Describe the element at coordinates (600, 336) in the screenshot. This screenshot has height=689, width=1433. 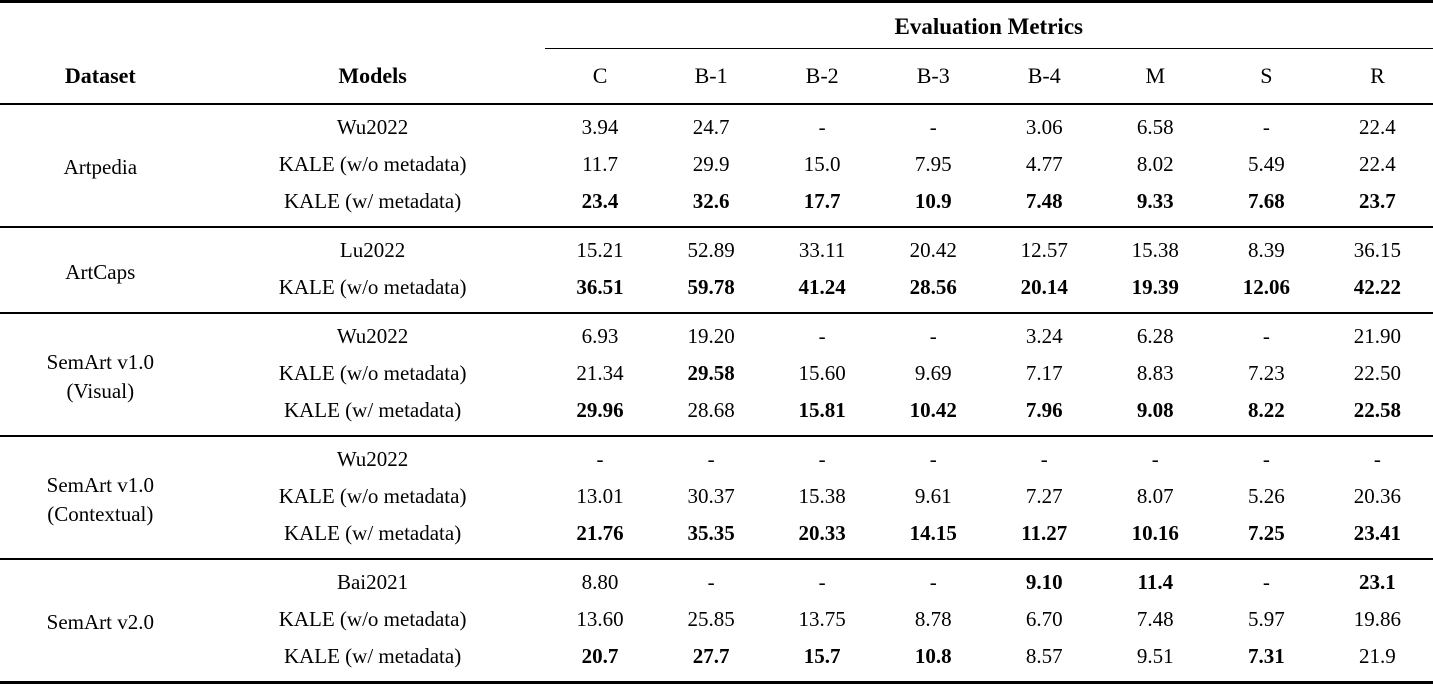
I see `metric-value: 6.93` at that location.